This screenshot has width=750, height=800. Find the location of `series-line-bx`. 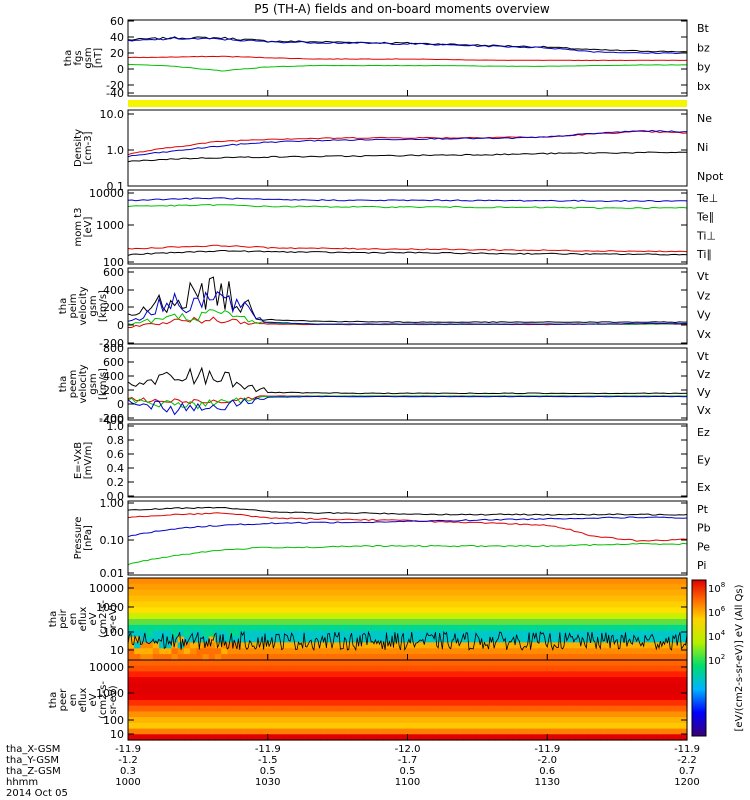

series-line-bx is located at coordinates (407, 46).